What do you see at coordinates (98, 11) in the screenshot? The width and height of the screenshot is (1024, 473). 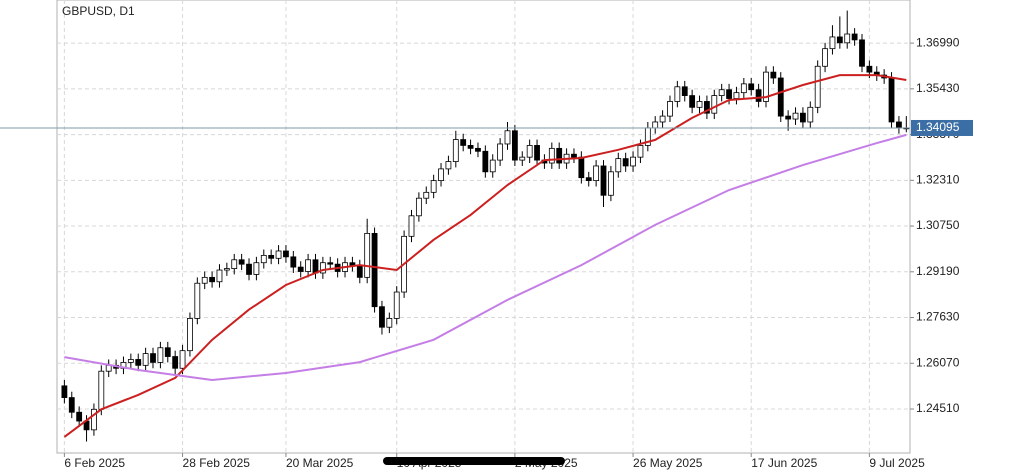 I see `chart-title: GBPUSD, D1` at bounding box center [98, 11].